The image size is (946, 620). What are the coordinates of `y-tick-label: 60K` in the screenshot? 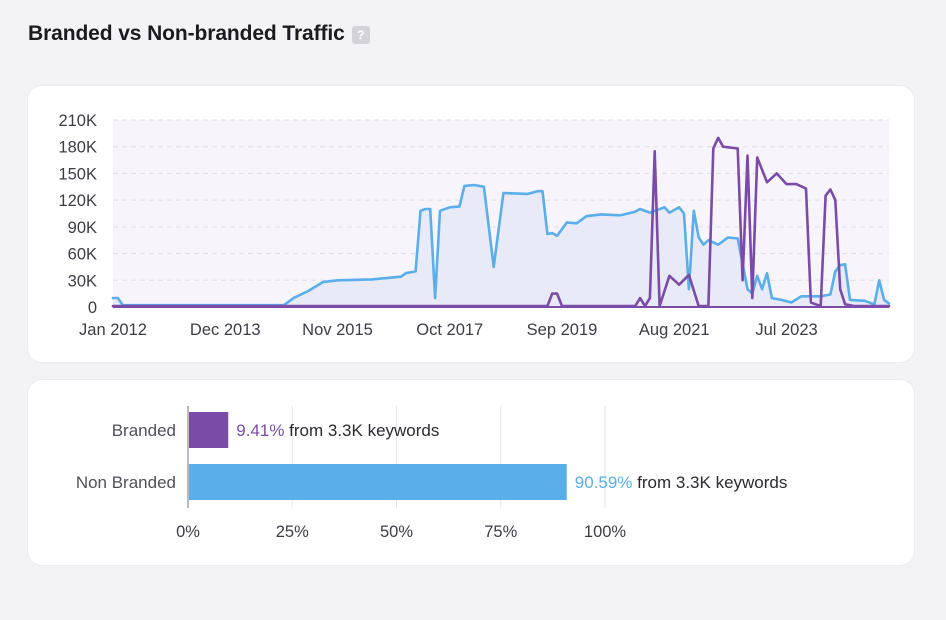 It's located at (82, 255).